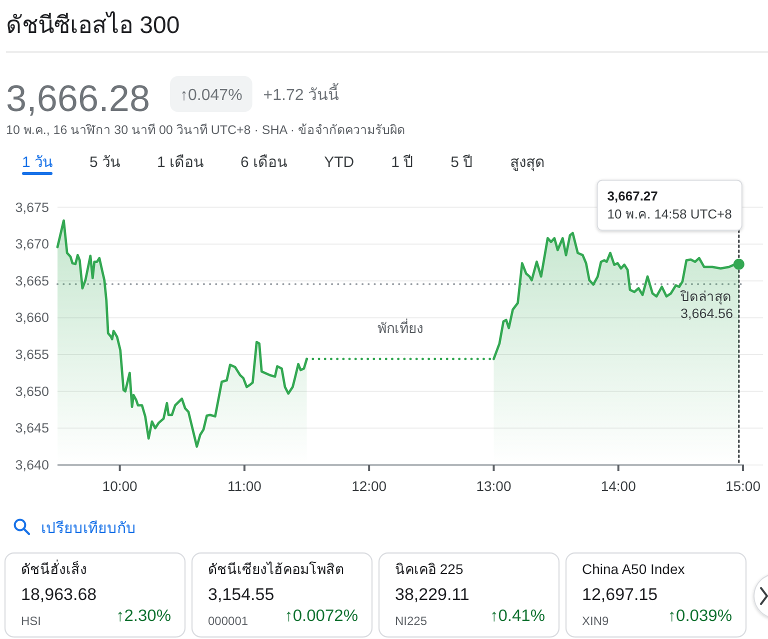 This screenshot has height=639, width=768. I want to click on y-tick-label: 3,650, so click(32, 391).